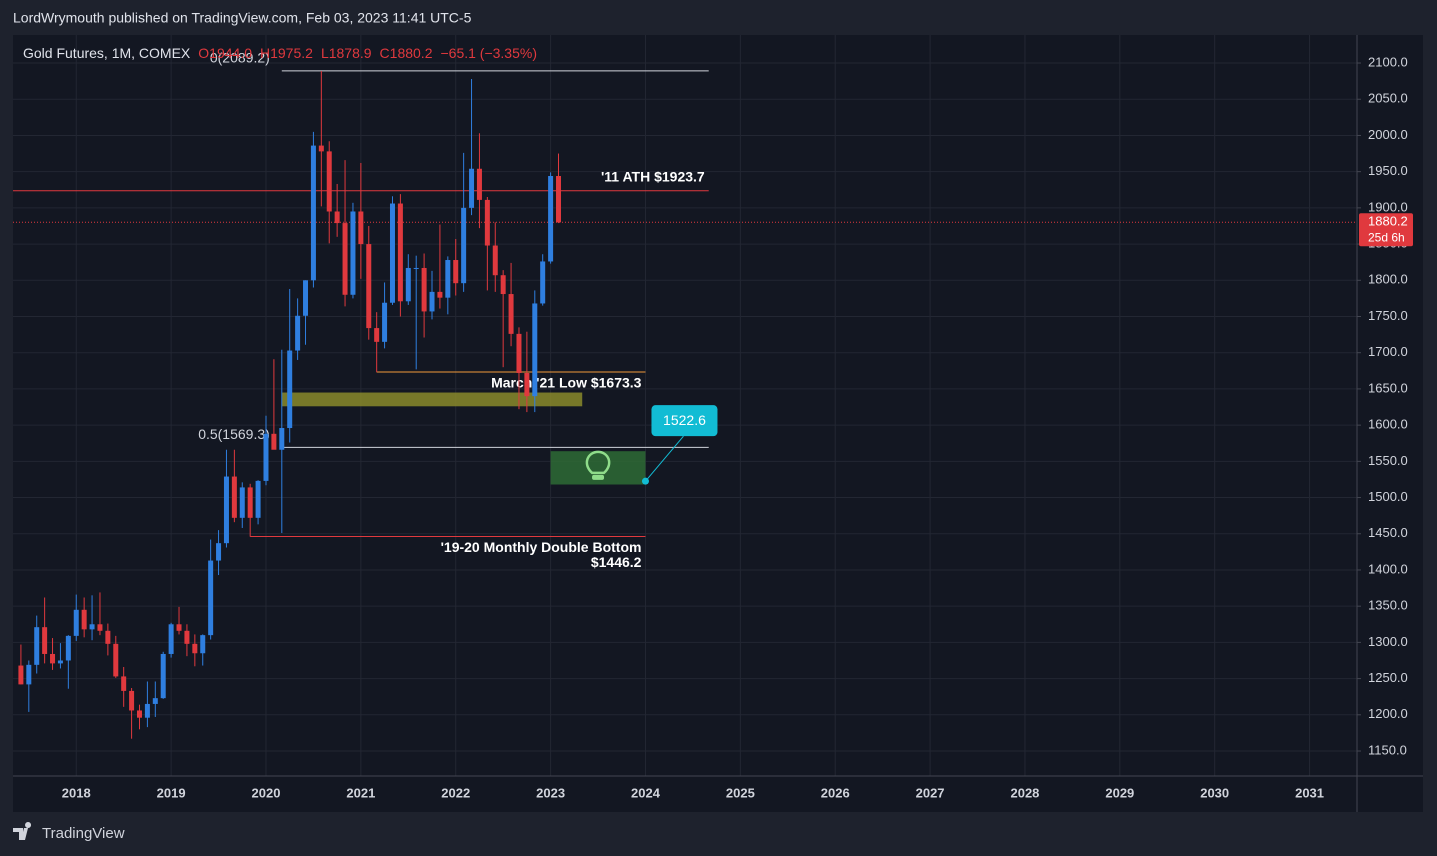 This screenshot has height=856, width=1437. I want to click on y-tick-label: 2000.0, so click(1388, 134).